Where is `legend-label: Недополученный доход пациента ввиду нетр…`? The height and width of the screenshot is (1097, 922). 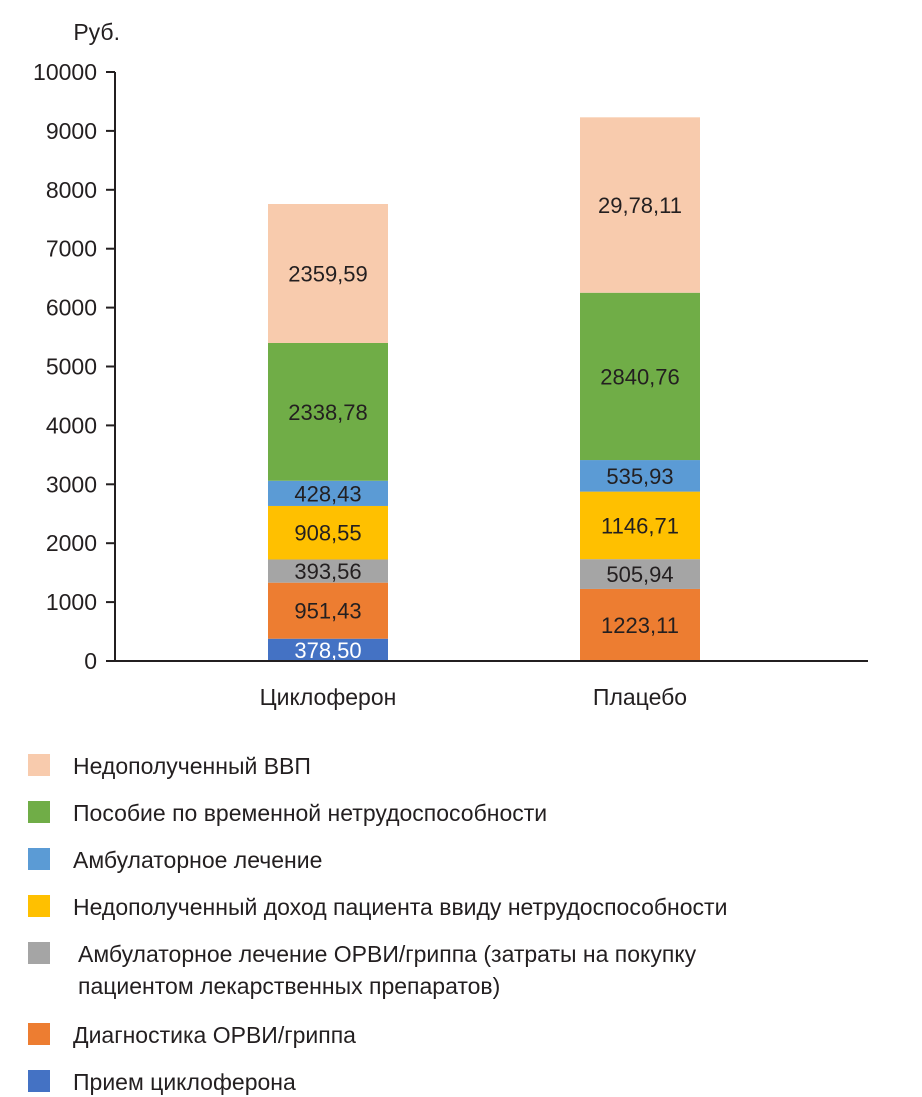 legend-label: Недополученный доход пациента ввиду нетр… is located at coordinates (400, 907).